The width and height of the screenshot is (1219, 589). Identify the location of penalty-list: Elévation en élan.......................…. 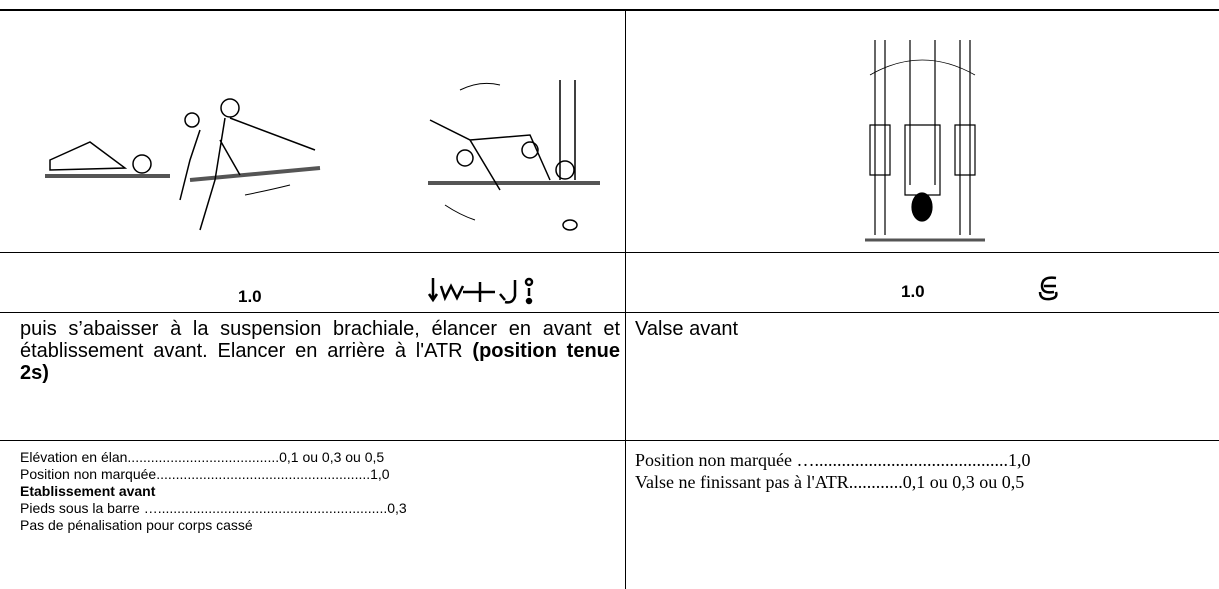
(320, 491).